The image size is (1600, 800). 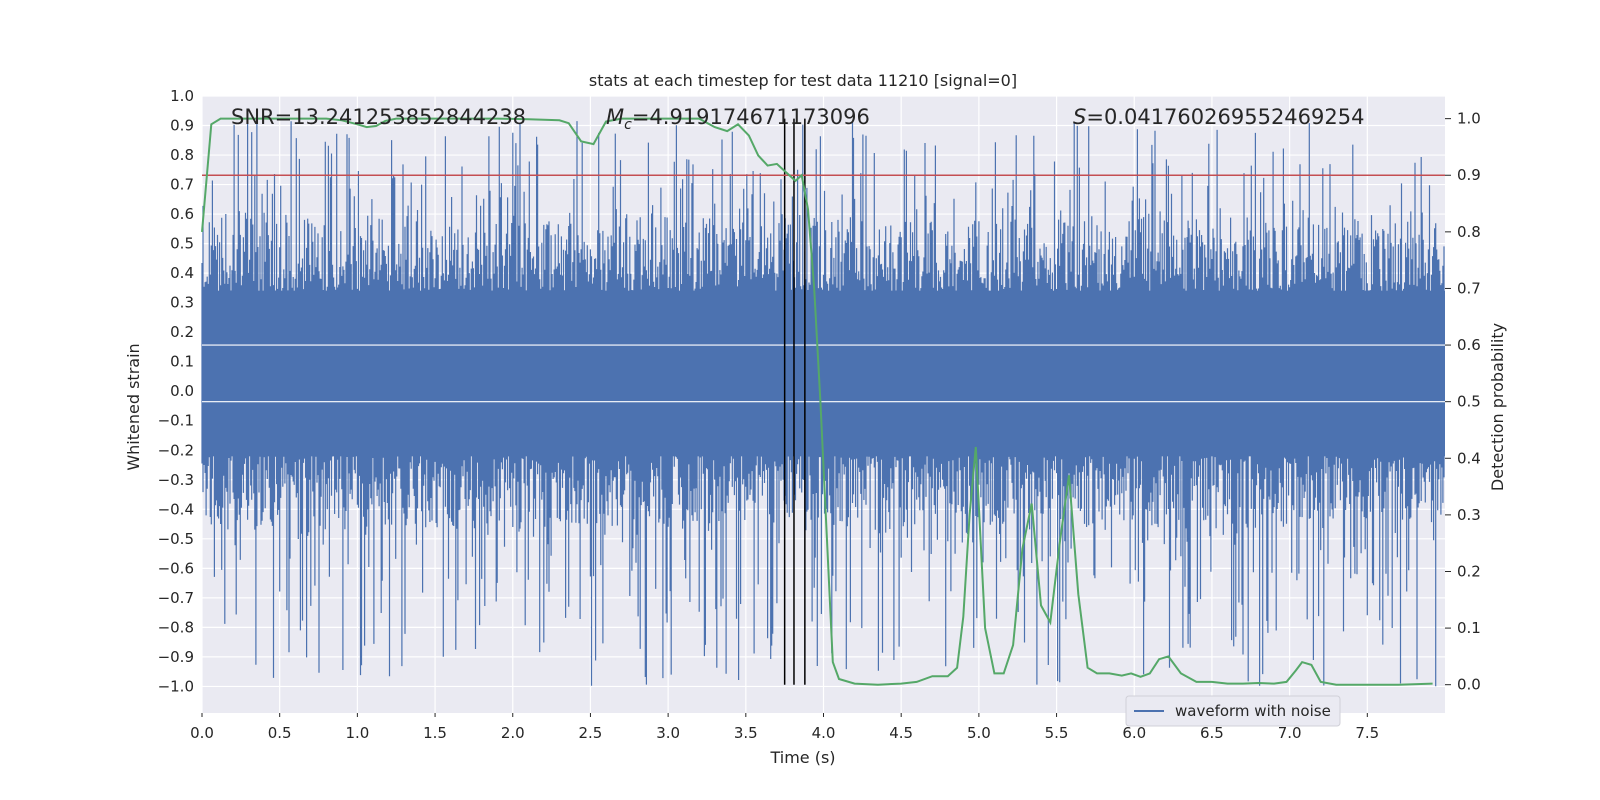 I want to click on y-left-tick-label: 0.7, so click(x=182, y=185).